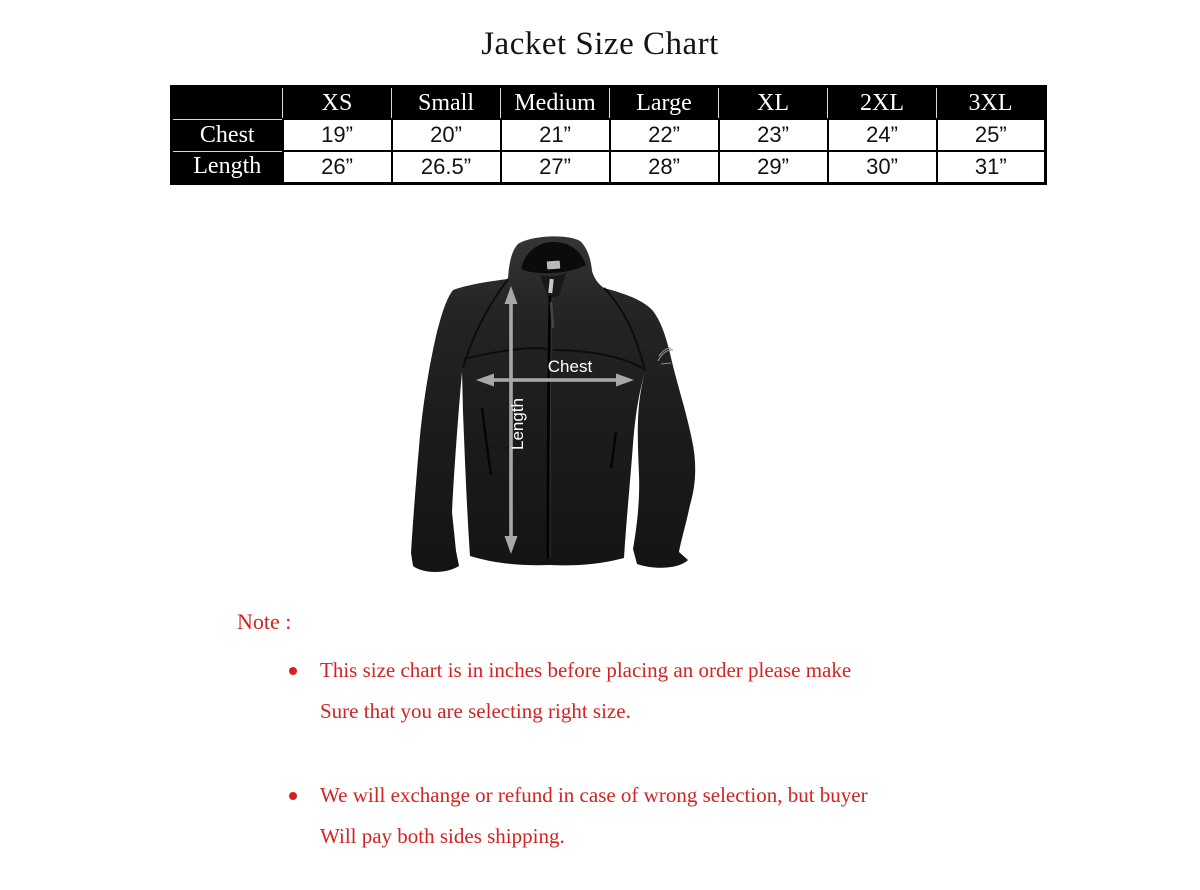 This screenshot has height=890, width=1200. I want to click on col-header-large: Large, so click(664, 103).